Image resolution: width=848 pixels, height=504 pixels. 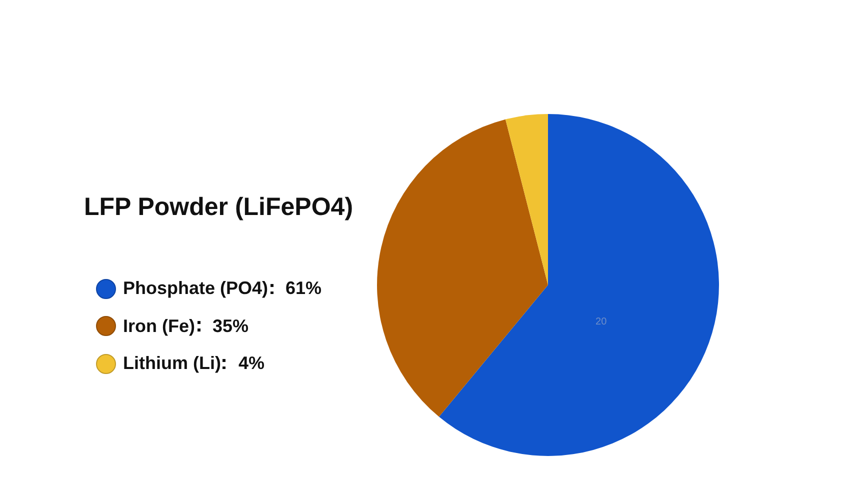 I want to click on text: LFP Powder (LiFePO4), so click(x=219, y=207).